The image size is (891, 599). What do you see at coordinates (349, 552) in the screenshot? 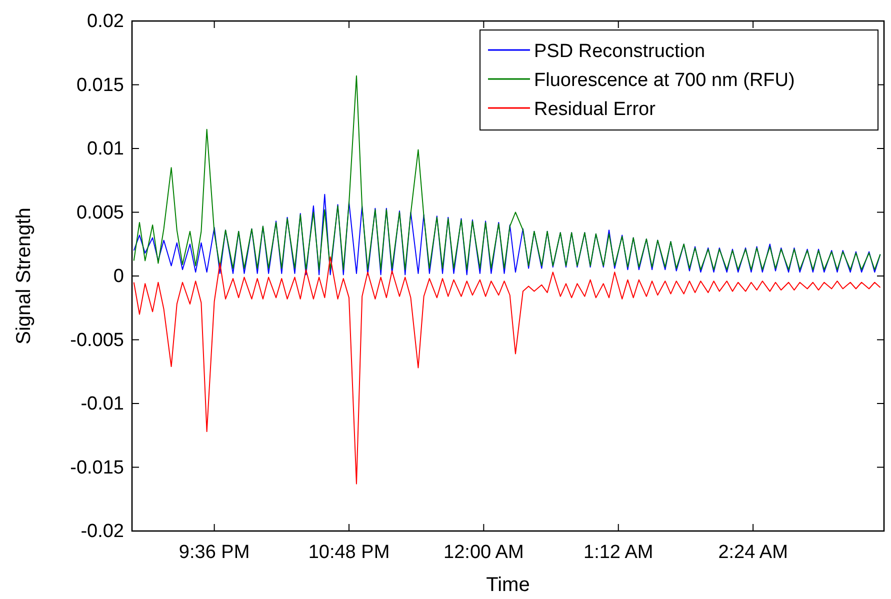
I see `x-tick-label: 10:48 PM` at bounding box center [349, 552].